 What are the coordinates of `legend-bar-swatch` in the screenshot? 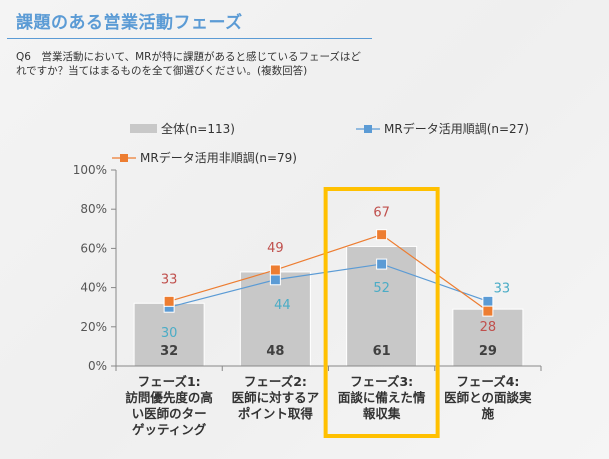 It's located at (143, 128).